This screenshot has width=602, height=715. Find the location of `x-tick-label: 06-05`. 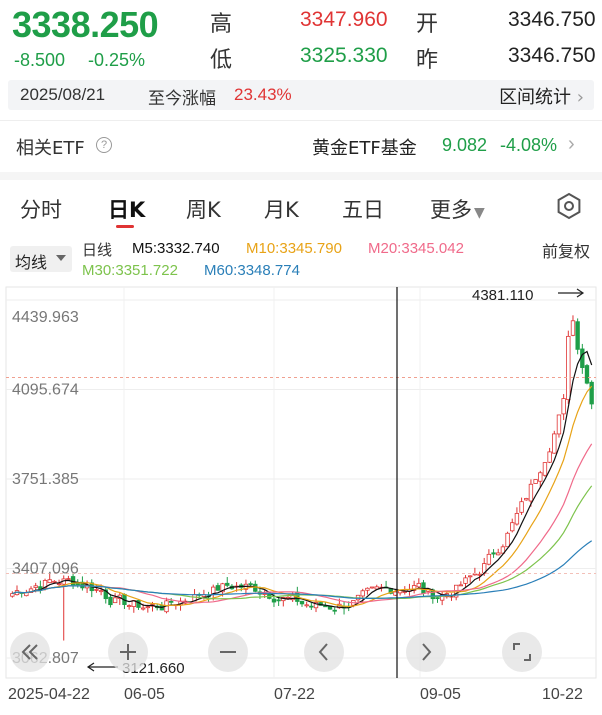

x-tick-label: 06-05 is located at coordinates (144, 694).